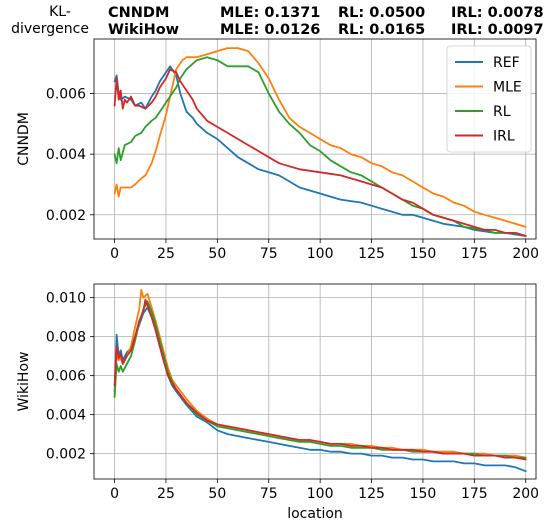 The height and width of the screenshot is (524, 546). What do you see at coordinates (381, 30) in the screenshot?
I see `header-rl-wikihow: RL: 0.0165` at bounding box center [381, 30].